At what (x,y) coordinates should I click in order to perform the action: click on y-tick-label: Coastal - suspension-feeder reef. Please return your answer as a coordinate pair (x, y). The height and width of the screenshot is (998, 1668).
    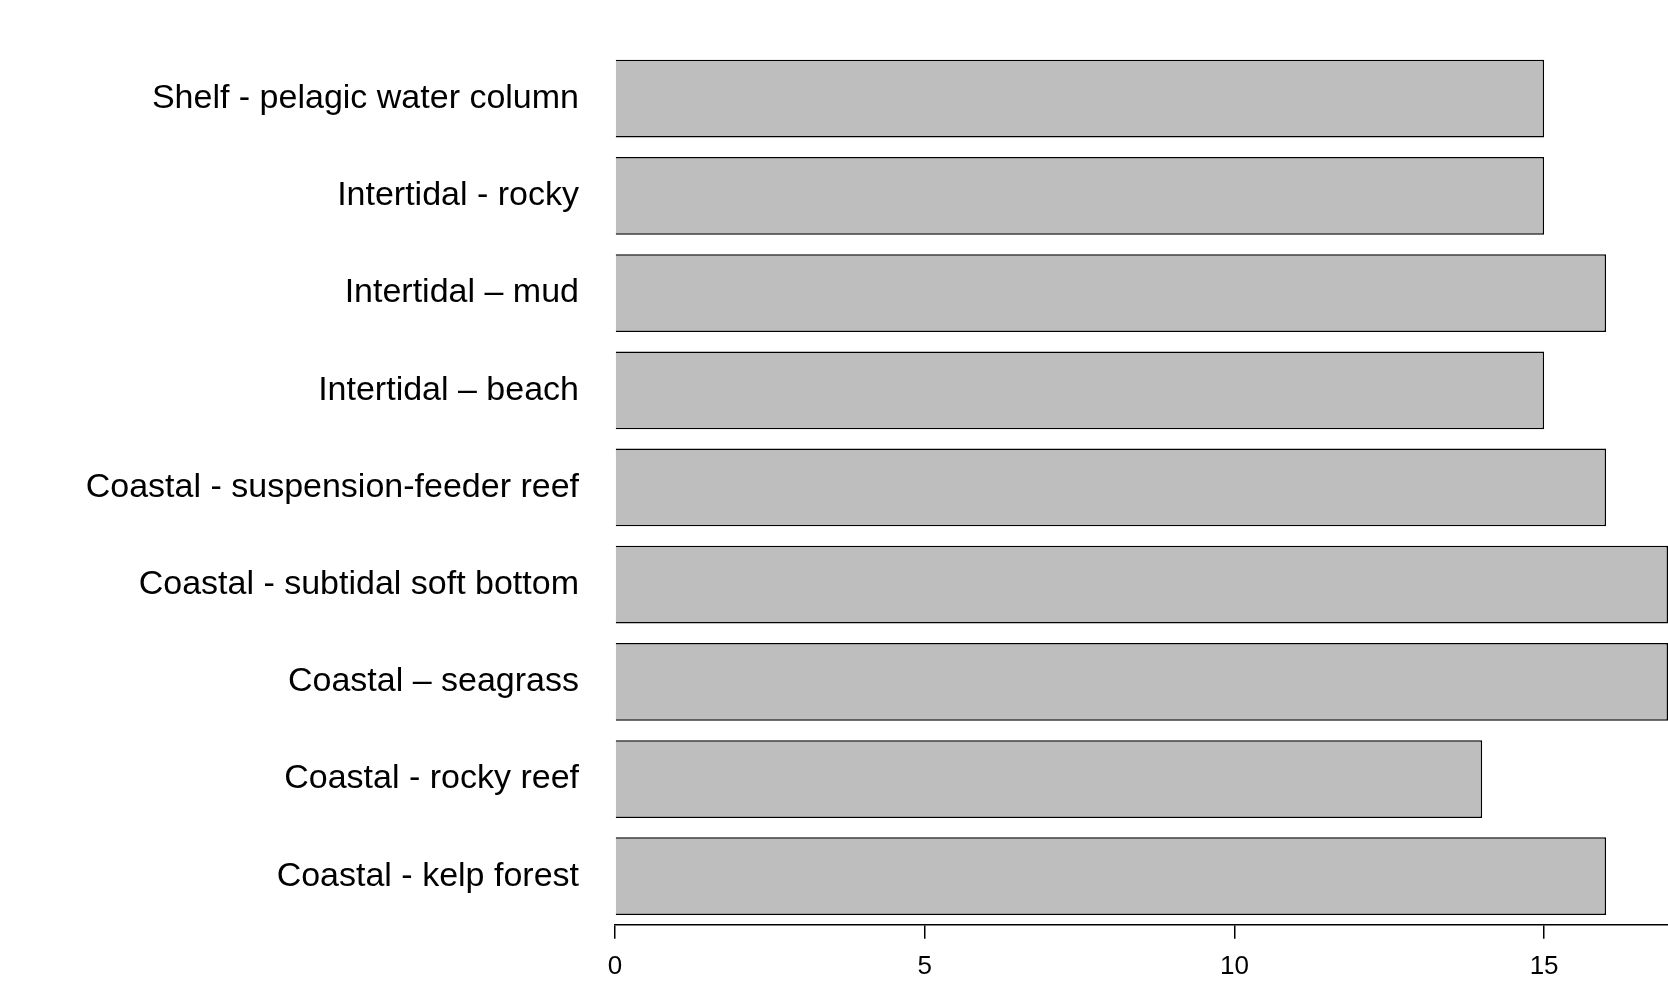
    Looking at the image, I should click on (332, 484).